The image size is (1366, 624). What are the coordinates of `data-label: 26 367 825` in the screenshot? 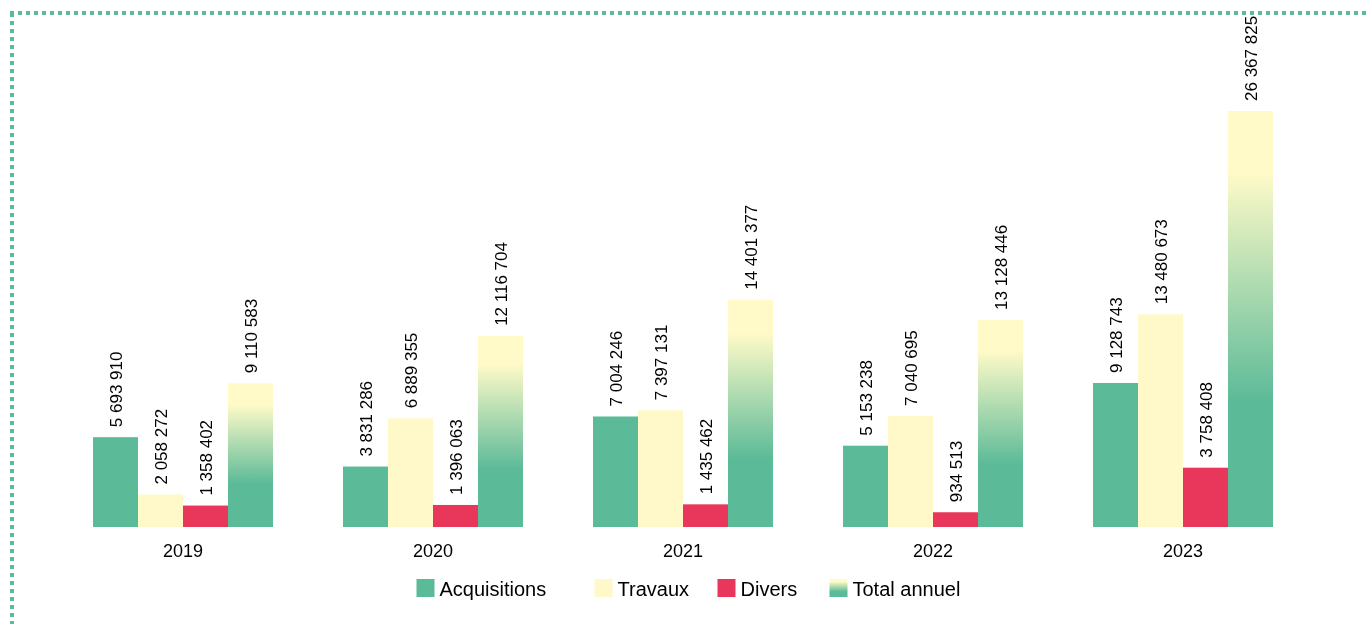 It's located at (1251, 58).